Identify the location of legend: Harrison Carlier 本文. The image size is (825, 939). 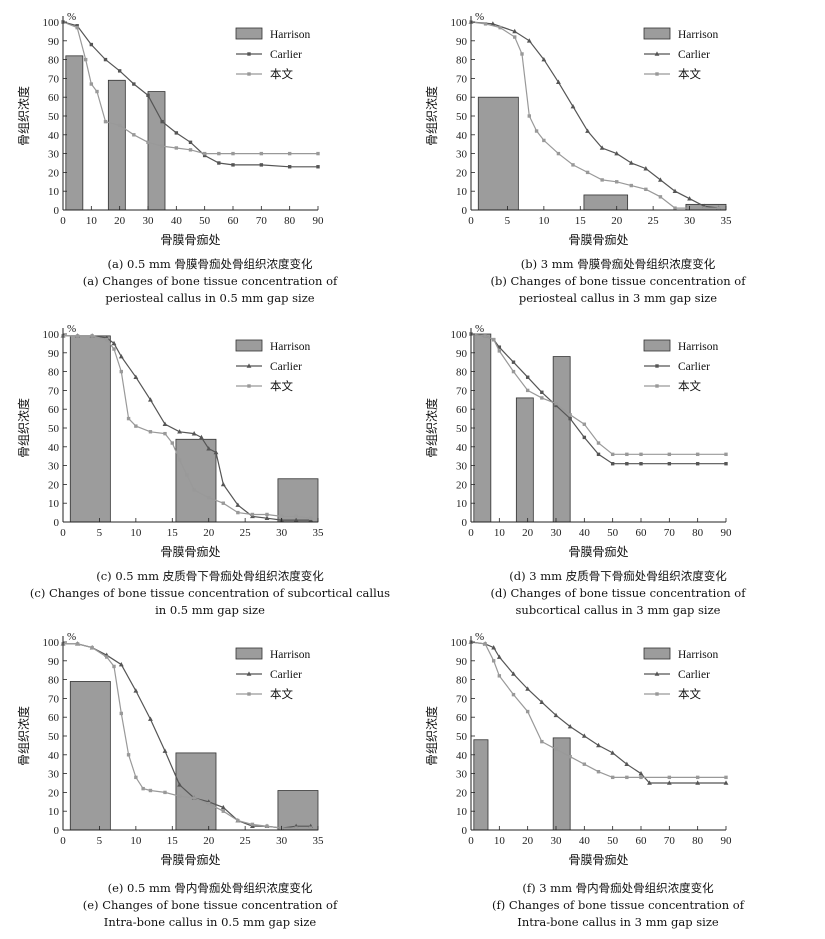
(272, 674).